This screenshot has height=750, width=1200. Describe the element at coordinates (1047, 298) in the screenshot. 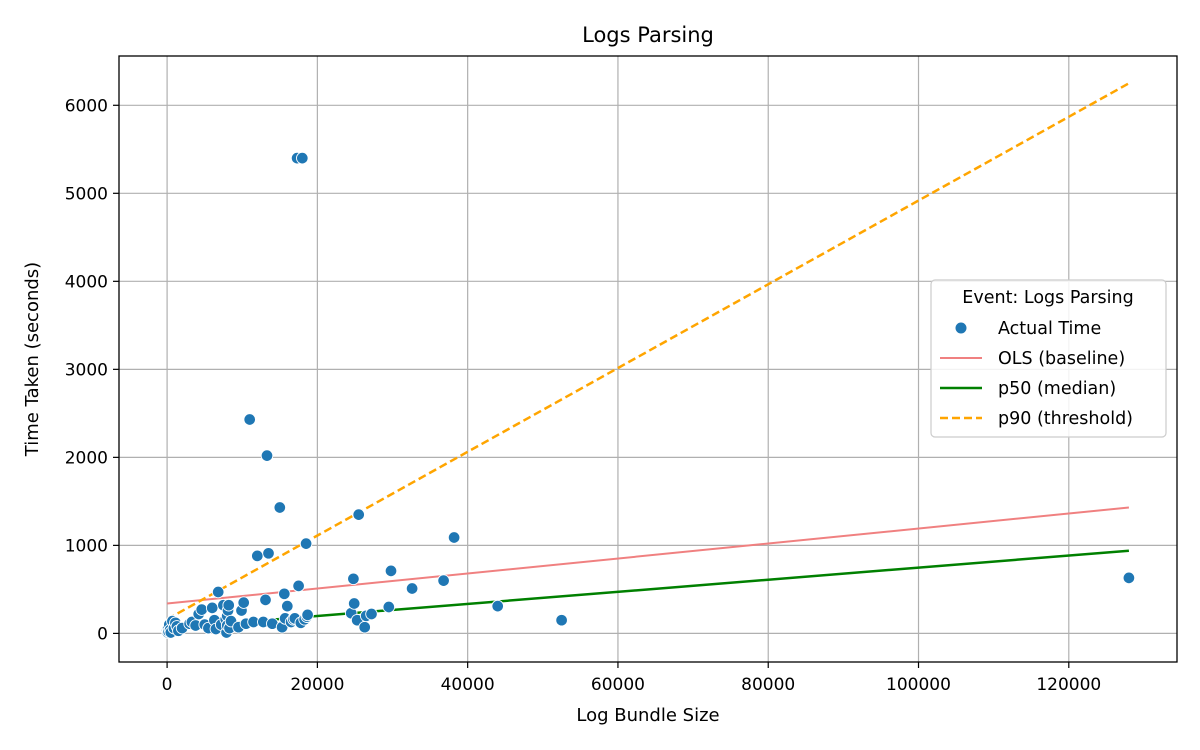

I see `legend-title: Event: Logs Parsing` at that location.